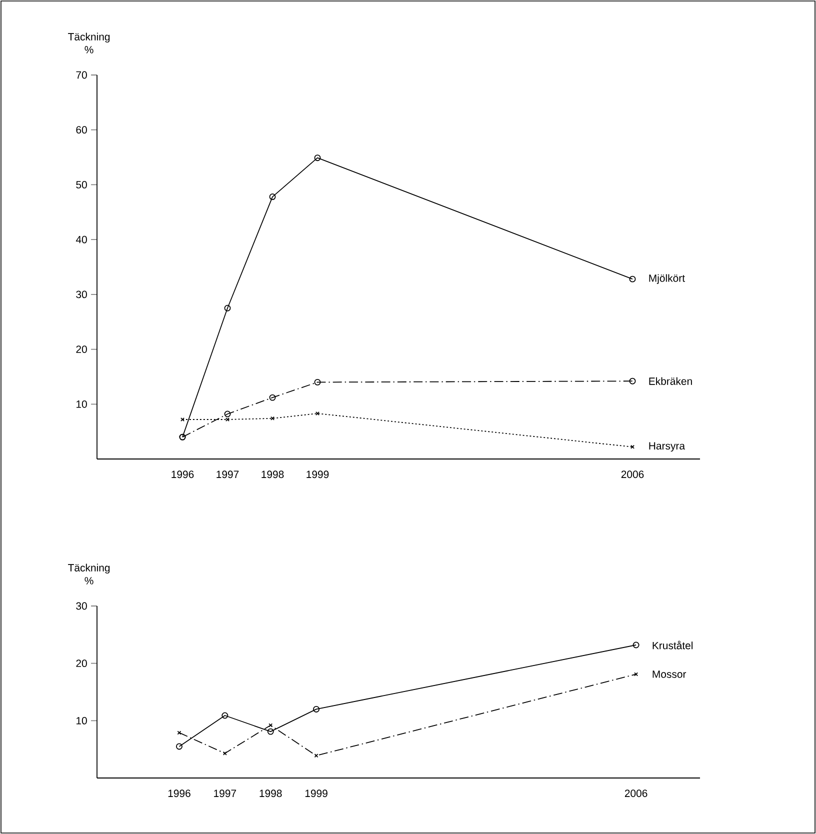 This screenshot has width=816, height=834. Describe the element at coordinates (81, 184) in the screenshot. I see `y-tick-label: 50` at that location.